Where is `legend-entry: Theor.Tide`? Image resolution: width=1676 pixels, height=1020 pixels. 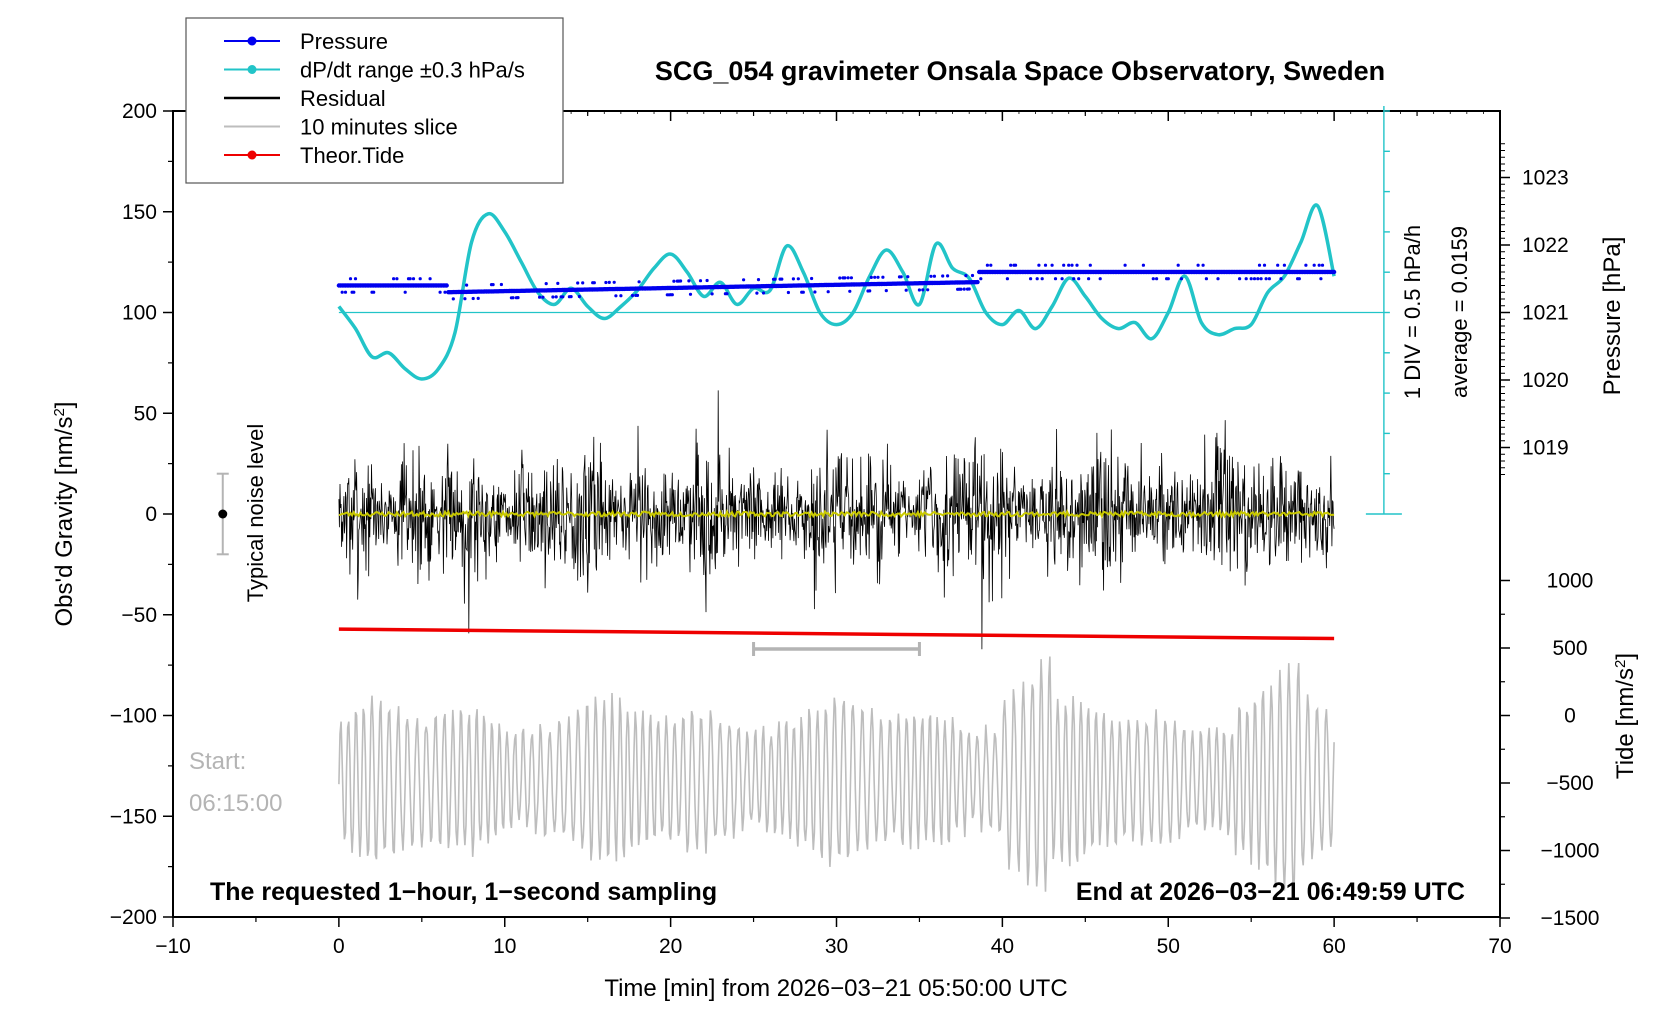
legend-entry: Theor.Tide is located at coordinates (314, 155).